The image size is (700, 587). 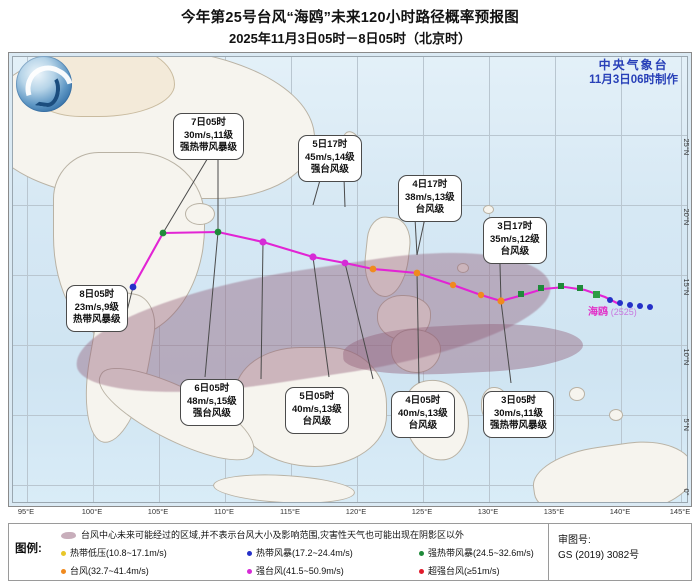 What do you see at coordinates (416, 351) in the screenshot?
I see `landmass-mindanao` at bounding box center [416, 351].